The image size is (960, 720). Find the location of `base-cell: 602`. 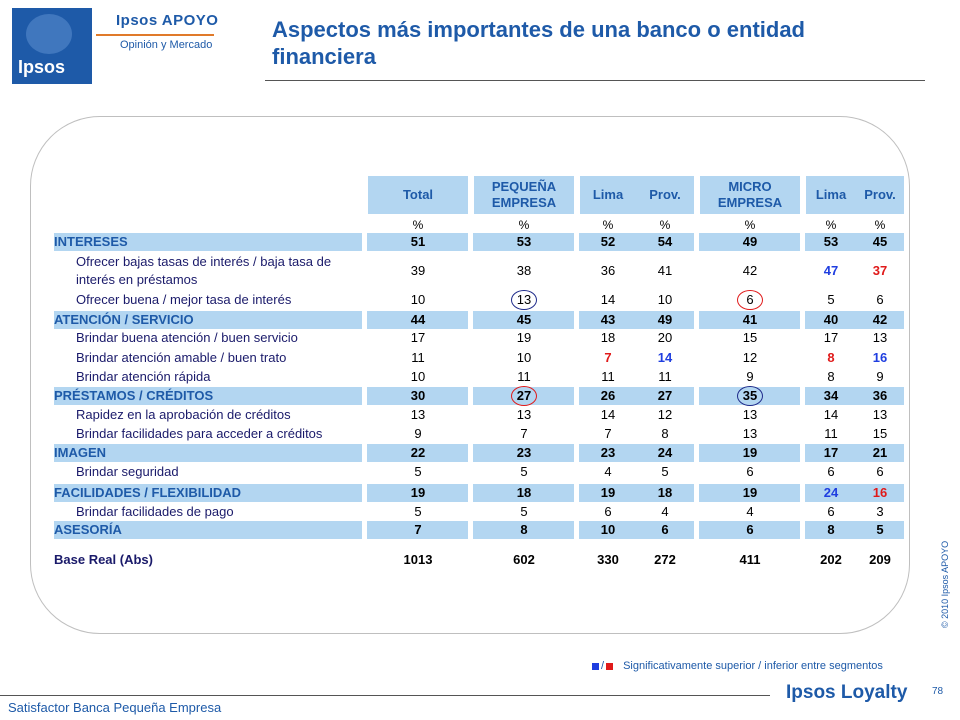

base-cell: 602 is located at coordinates (524, 559).